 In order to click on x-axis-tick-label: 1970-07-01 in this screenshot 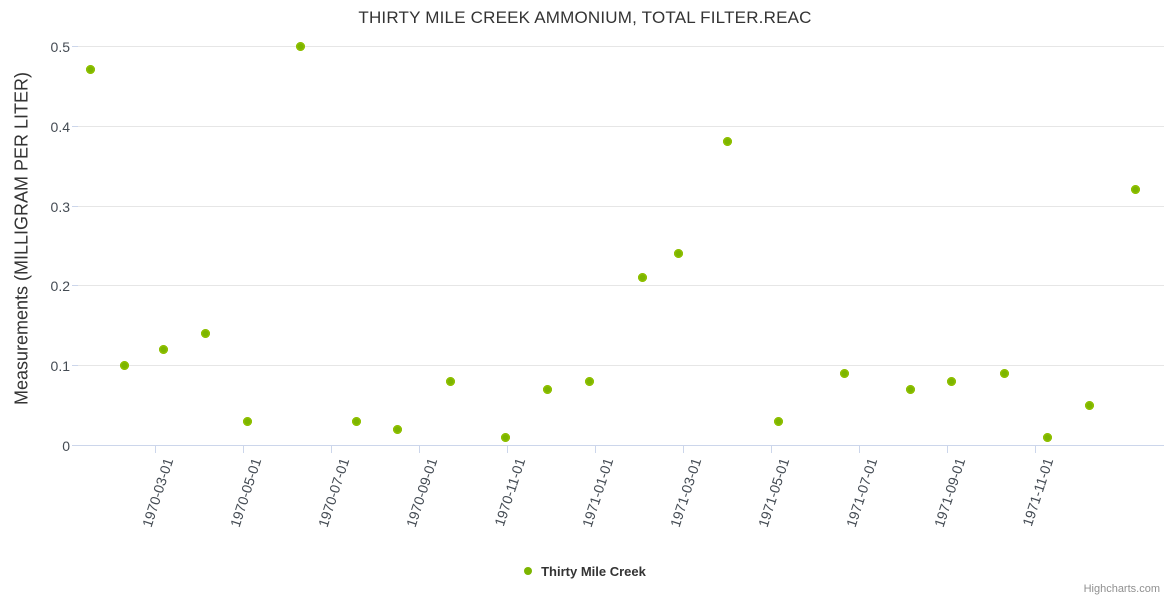, I will do `click(333, 493)`.